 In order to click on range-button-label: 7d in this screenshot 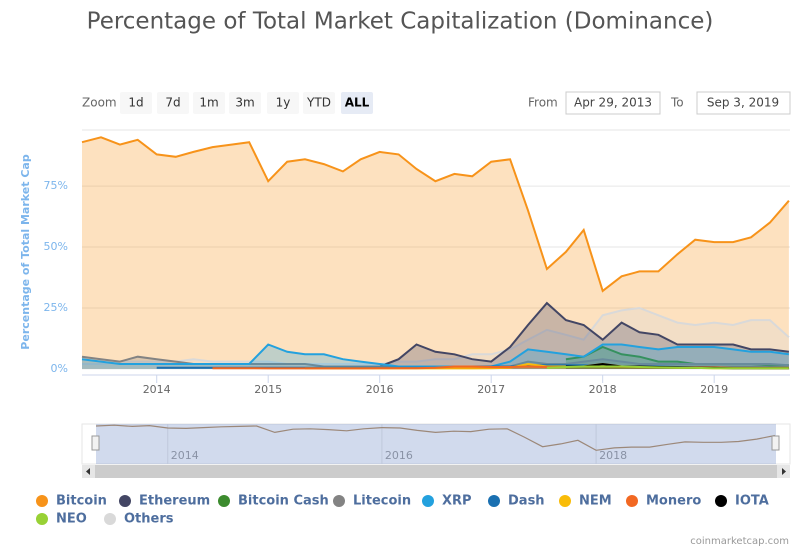, I will do `click(172, 103)`.